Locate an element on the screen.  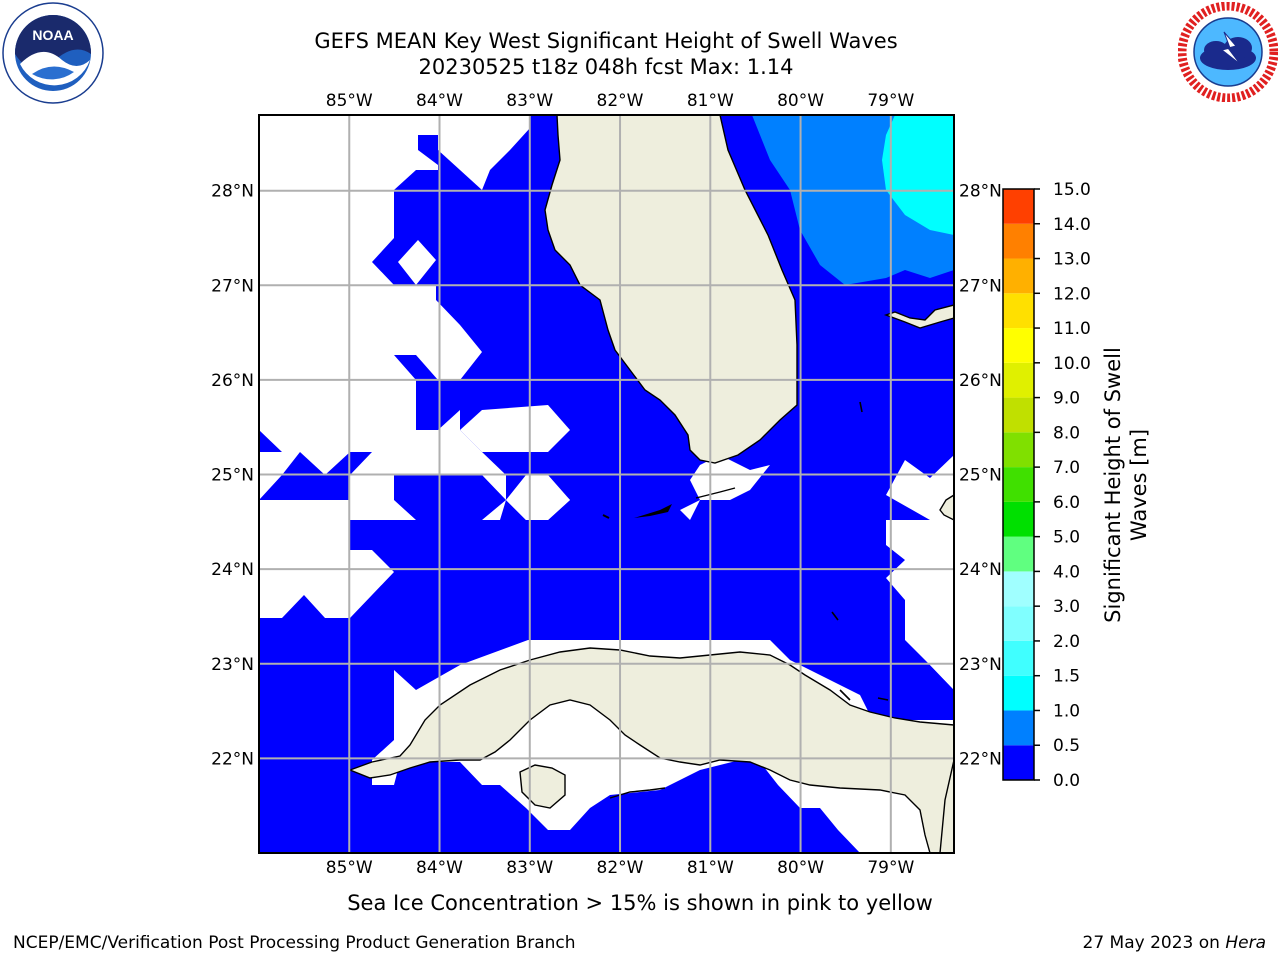
colorbar-tick-label: 7.0 is located at coordinates (1066, 468).